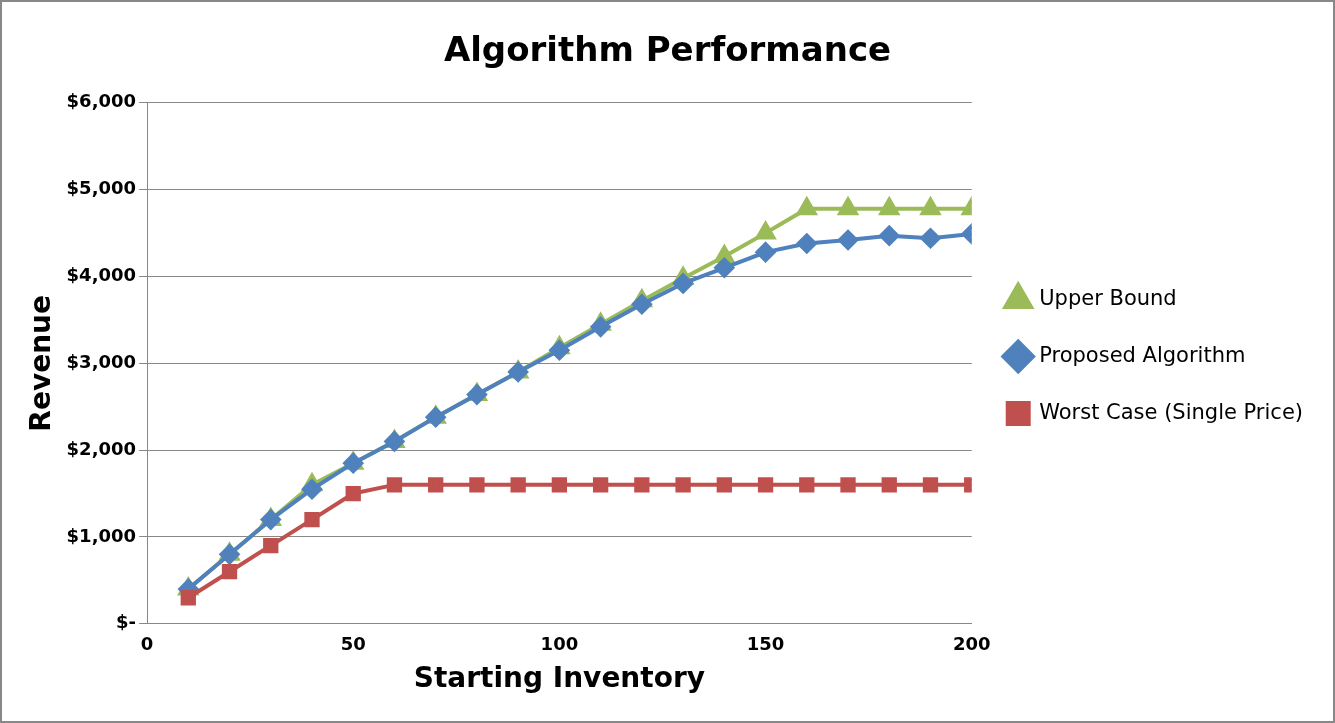  What do you see at coordinates (101, 275) in the screenshot?
I see `y-tick-label: $4,000` at bounding box center [101, 275].